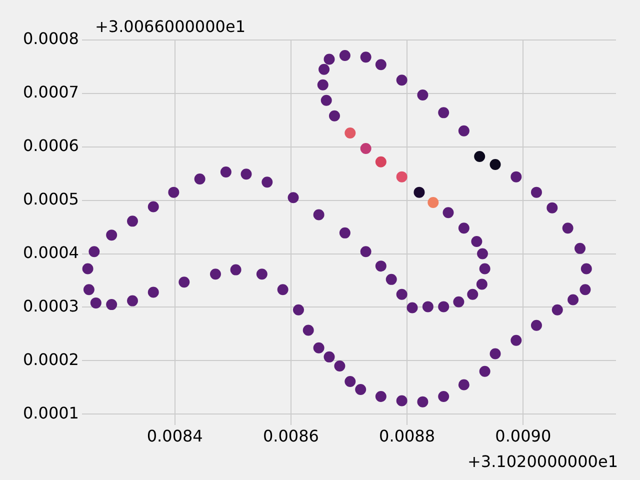  I want to click on y-tick-label: 0.0002, so click(51, 359).